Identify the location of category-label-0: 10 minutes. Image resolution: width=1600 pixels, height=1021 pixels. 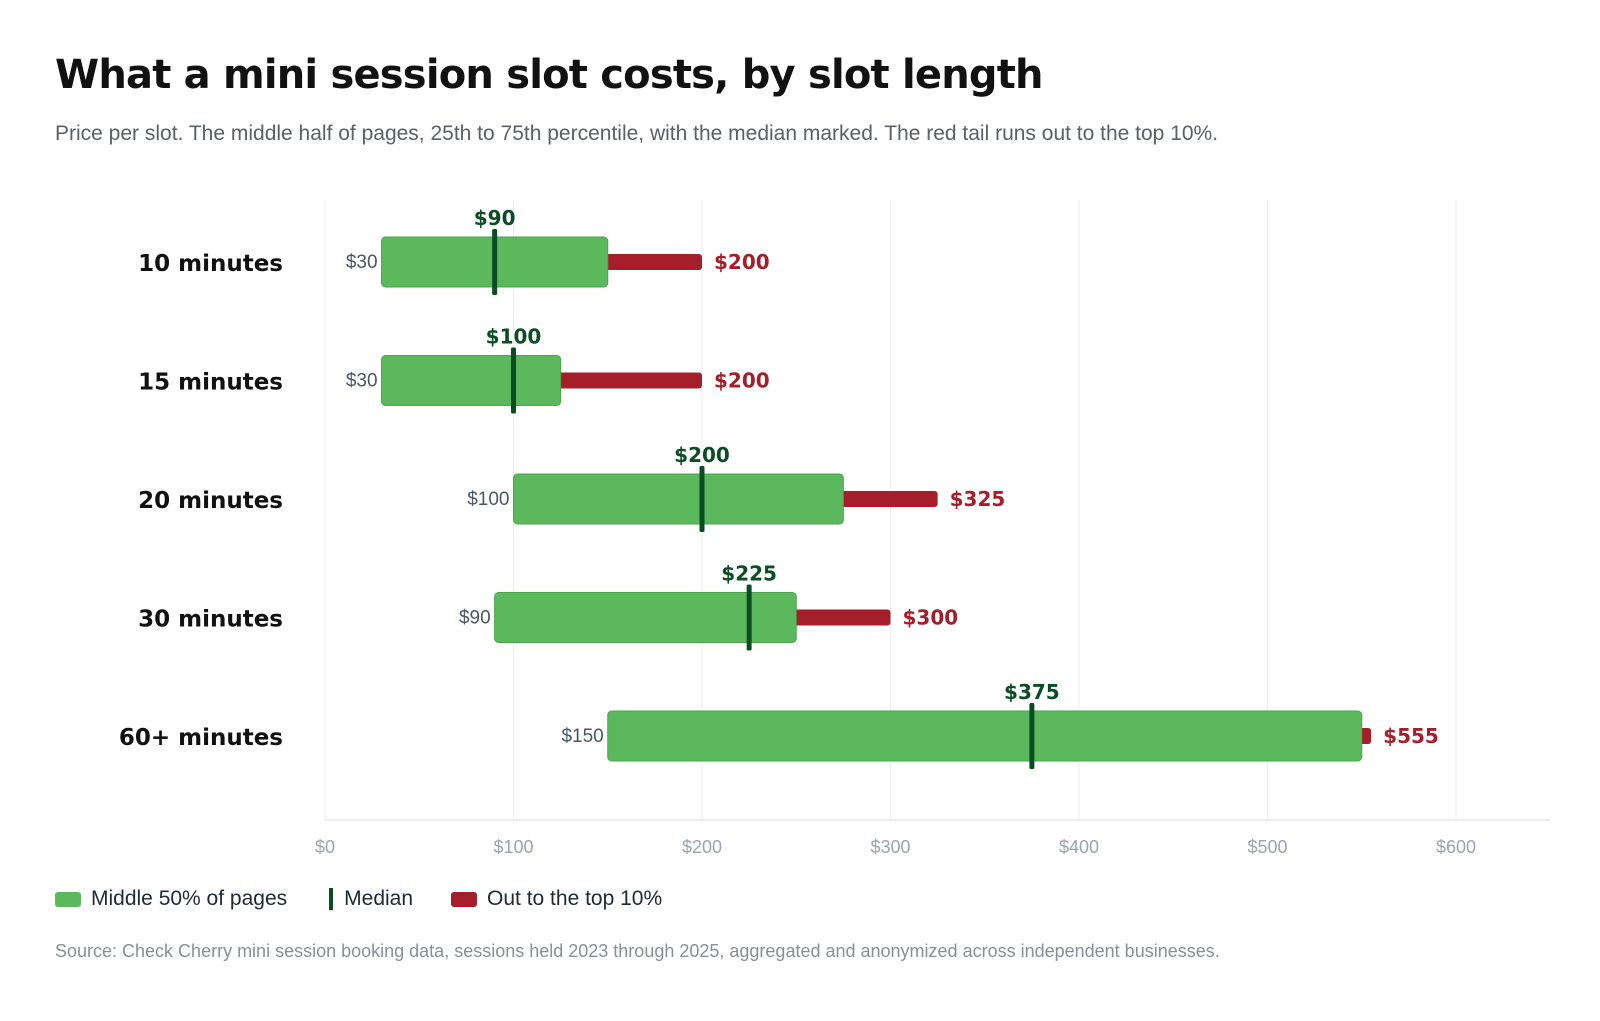
(210, 264).